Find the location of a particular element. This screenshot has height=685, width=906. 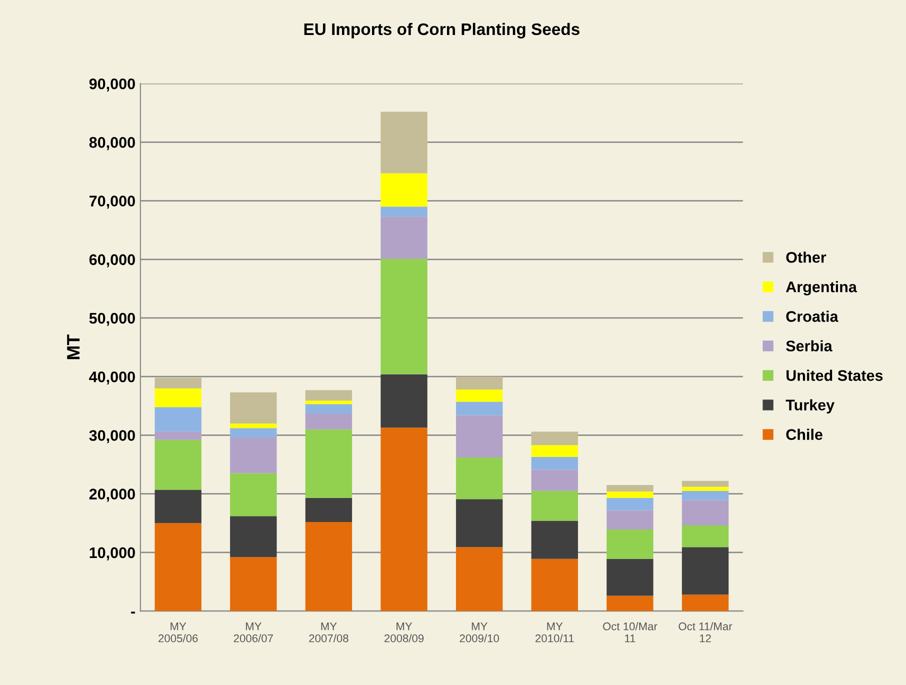

x-tick-label: Oct 11/Mar 12 is located at coordinates (705, 632).